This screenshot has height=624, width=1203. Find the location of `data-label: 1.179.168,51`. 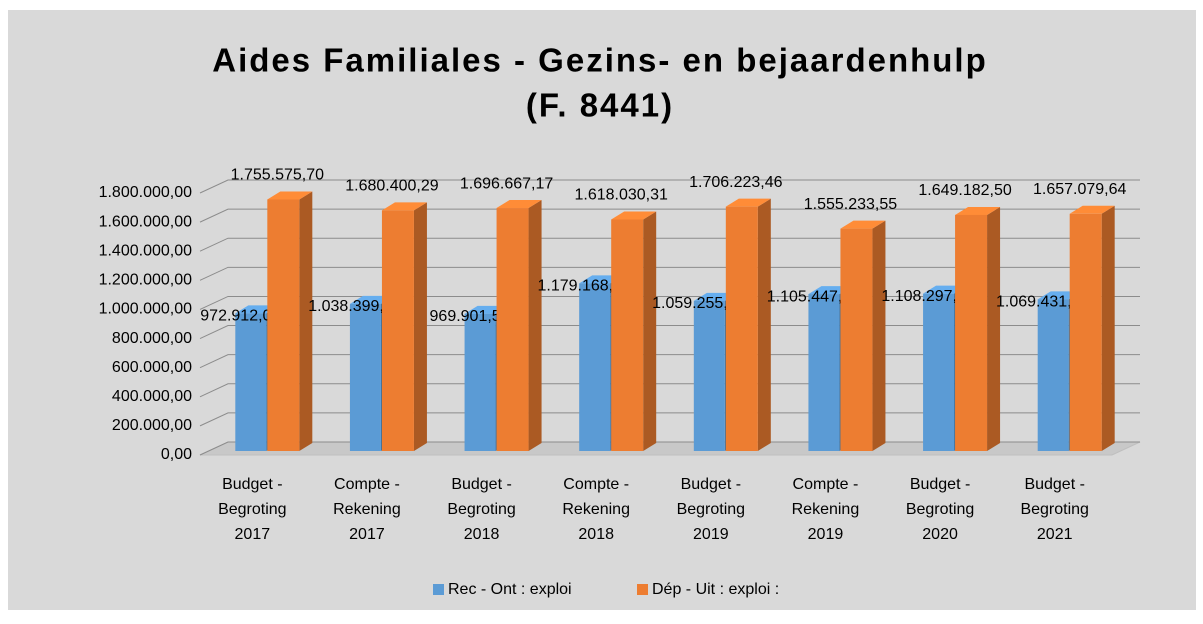

data-label: 1.179.168,51 is located at coordinates (584, 286).